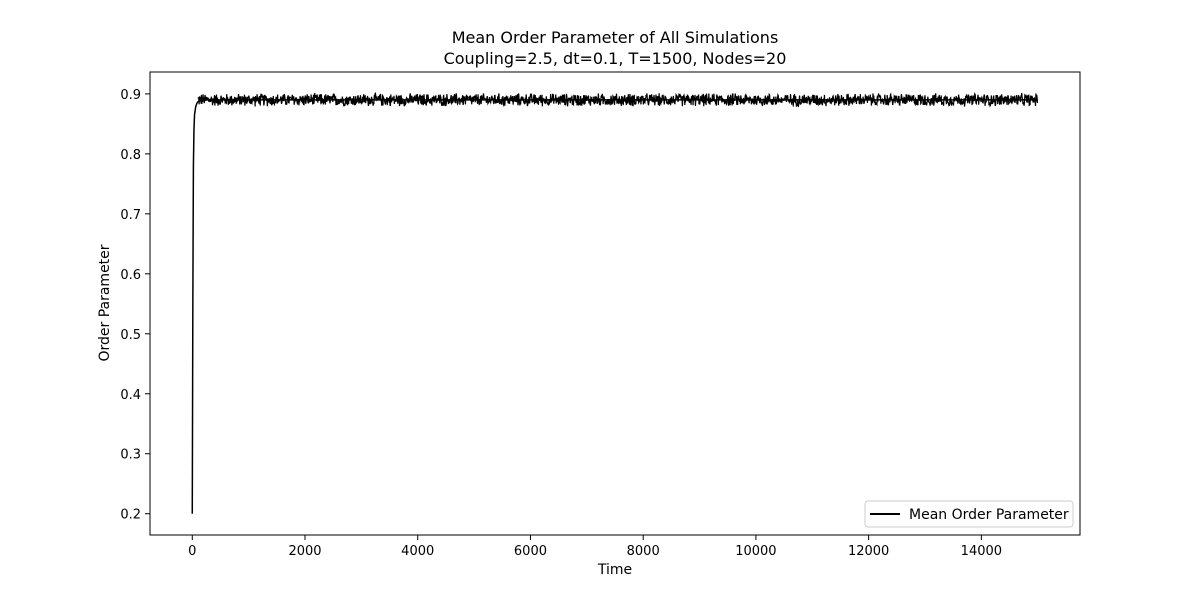 Image resolution: width=1200 pixels, height=600 pixels. Describe the element at coordinates (595, 547) in the screenshot. I see `x-axis-ticks: 0 2000 4000 6000 8000 10000 12000 14000` at that location.